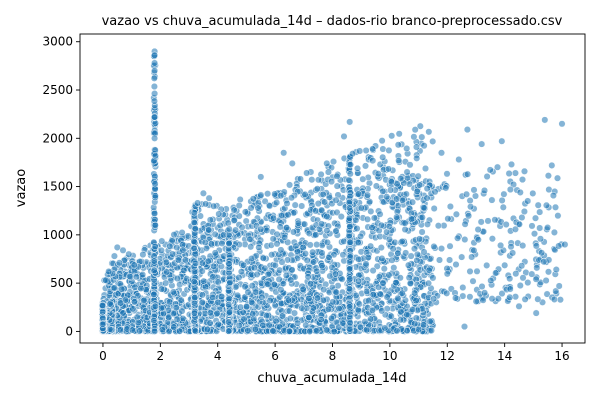  What do you see at coordinates (69, 331) in the screenshot?
I see `y-tick-label: 0` at bounding box center [69, 331].